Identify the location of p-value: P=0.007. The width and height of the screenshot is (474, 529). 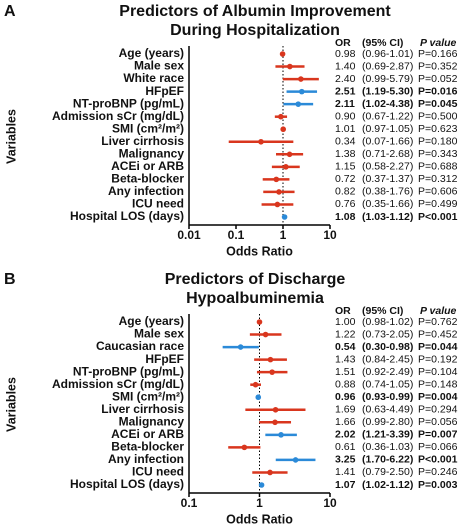
(438, 435).